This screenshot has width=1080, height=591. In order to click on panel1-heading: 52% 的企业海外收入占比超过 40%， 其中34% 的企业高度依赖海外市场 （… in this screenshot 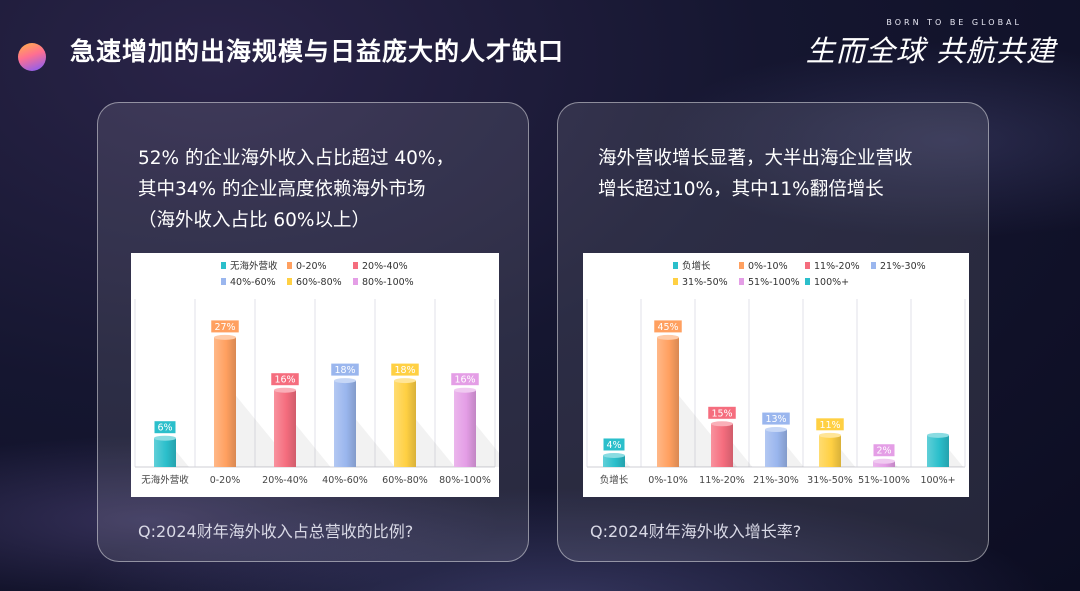, I will do `click(296, 189)`.